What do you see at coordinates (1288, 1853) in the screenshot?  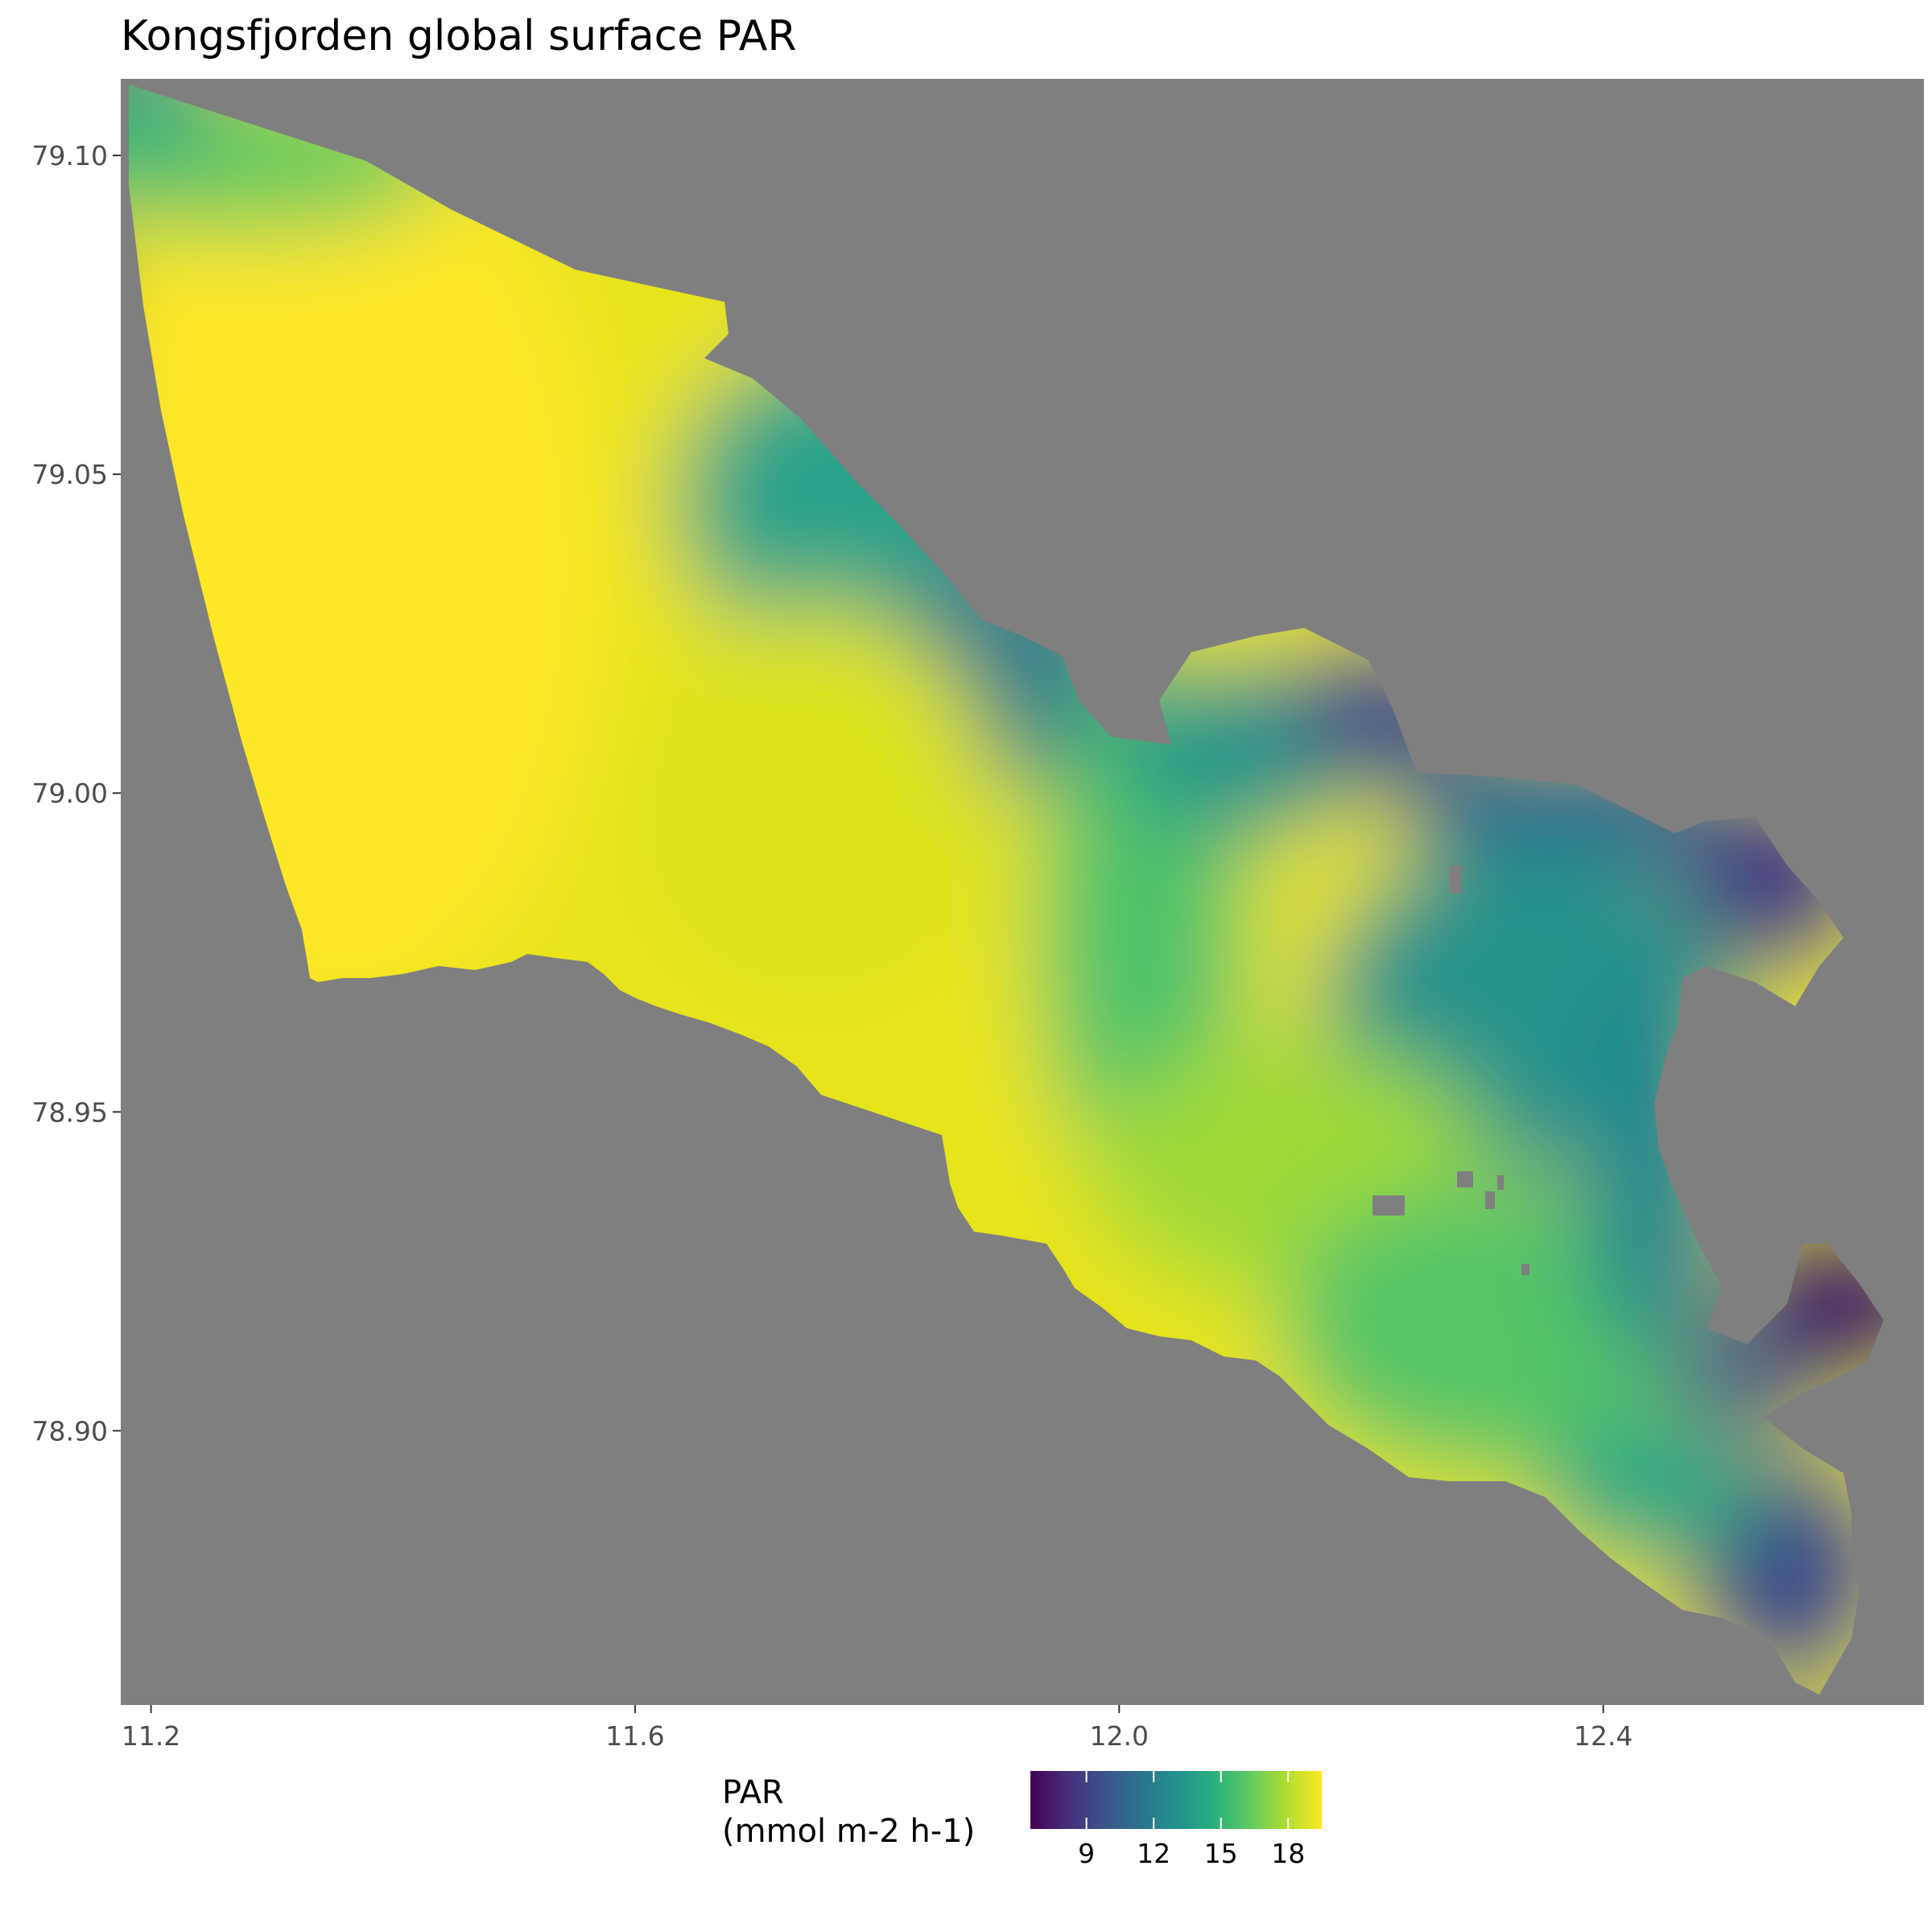 I see `colorbar-tick-label: 18` at bounding box center [1288, 1853].